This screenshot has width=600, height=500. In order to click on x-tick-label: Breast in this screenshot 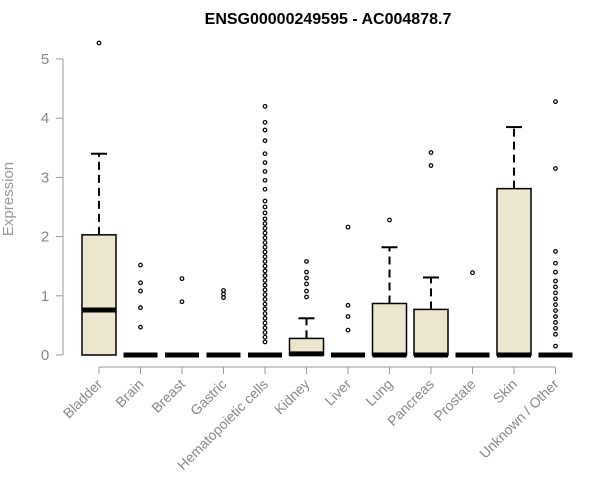, I will do `click(168, 396)`.